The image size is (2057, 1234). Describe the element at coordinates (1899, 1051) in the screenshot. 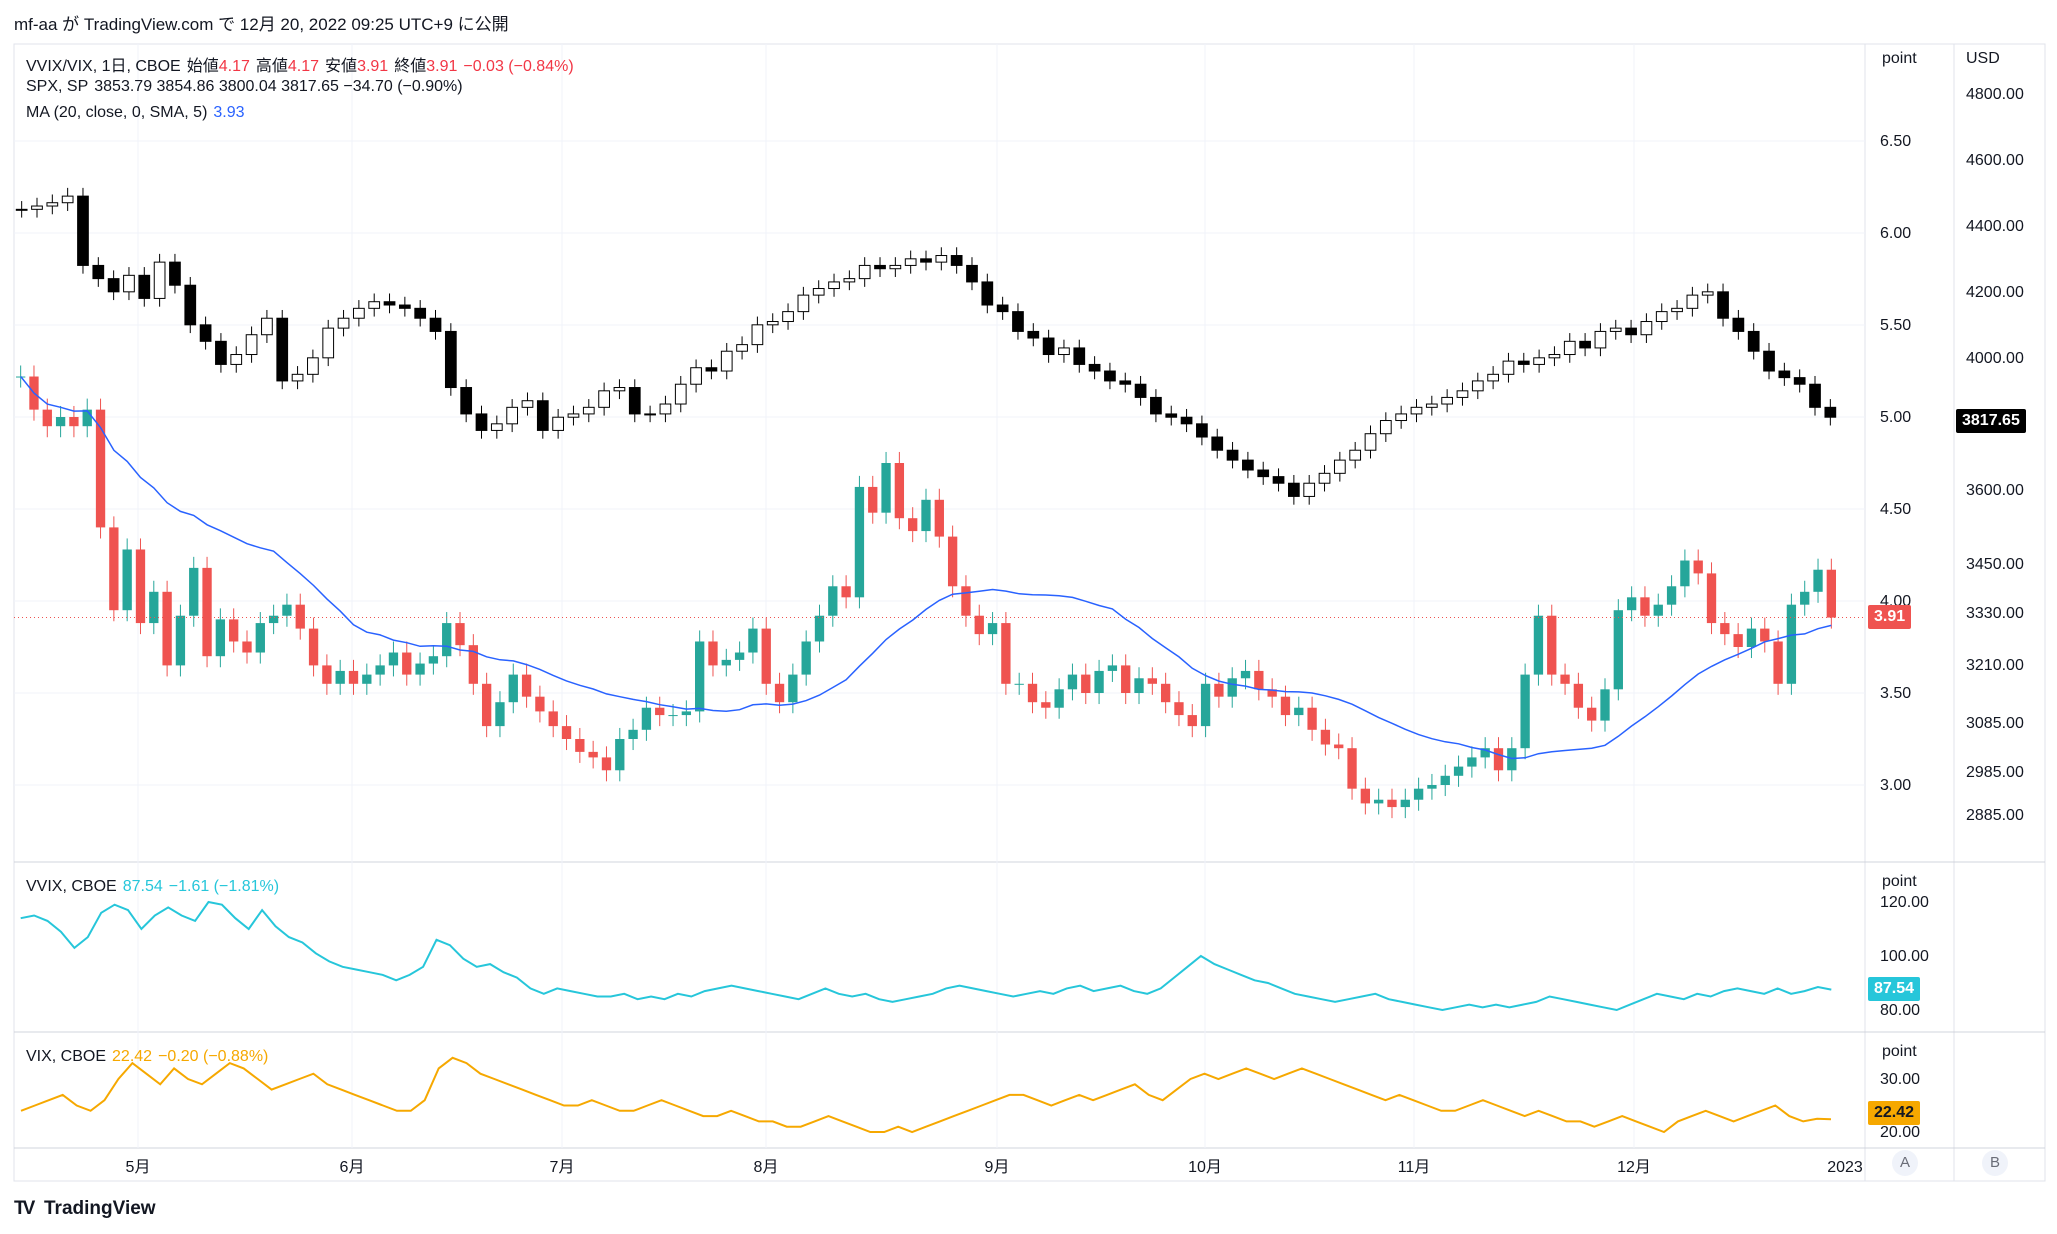

I see `axis-header-point-vix: point` at that location.